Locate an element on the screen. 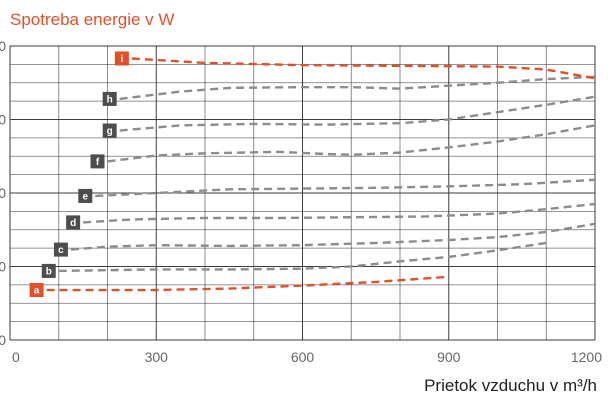 The width and height of the screenshot is (613, 405). y-tick-label: 200 is located at coordinates (3, 193).